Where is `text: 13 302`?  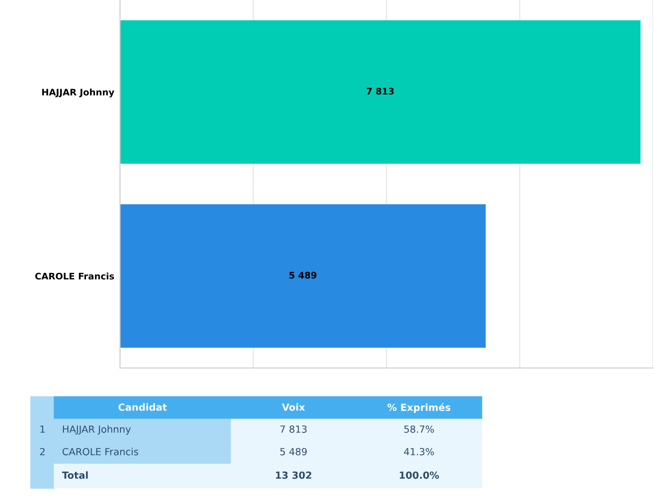 text: 13 302 is located at coordinates (294, 475).